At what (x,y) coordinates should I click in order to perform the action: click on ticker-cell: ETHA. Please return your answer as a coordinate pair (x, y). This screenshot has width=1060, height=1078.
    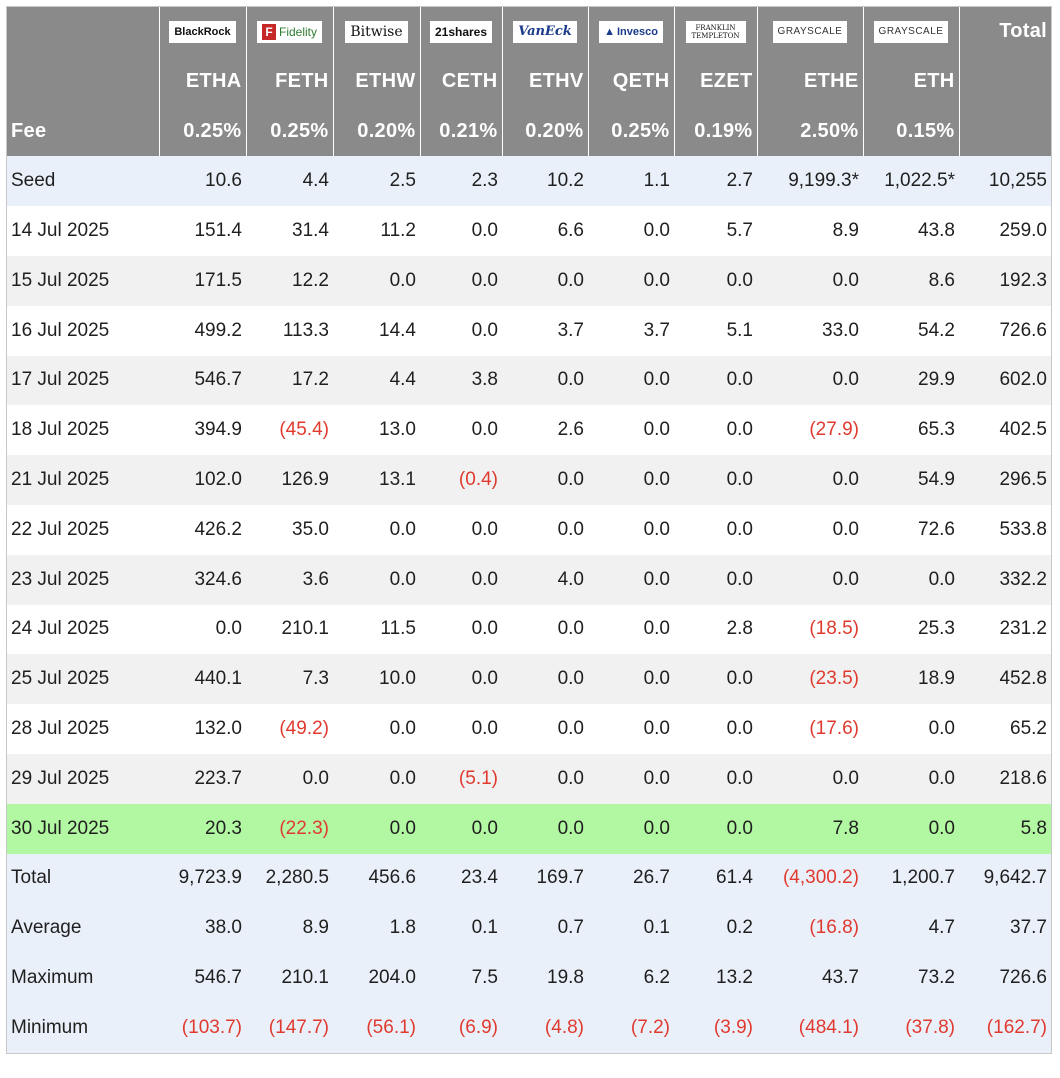
    Looking at the image, I should click on (202, 81).